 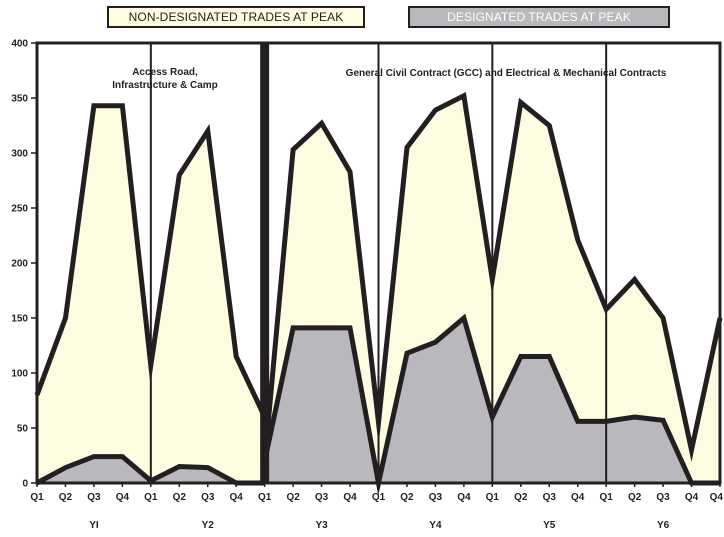 I want to click on y-tick-label: 250, so click(x=19, y=209).